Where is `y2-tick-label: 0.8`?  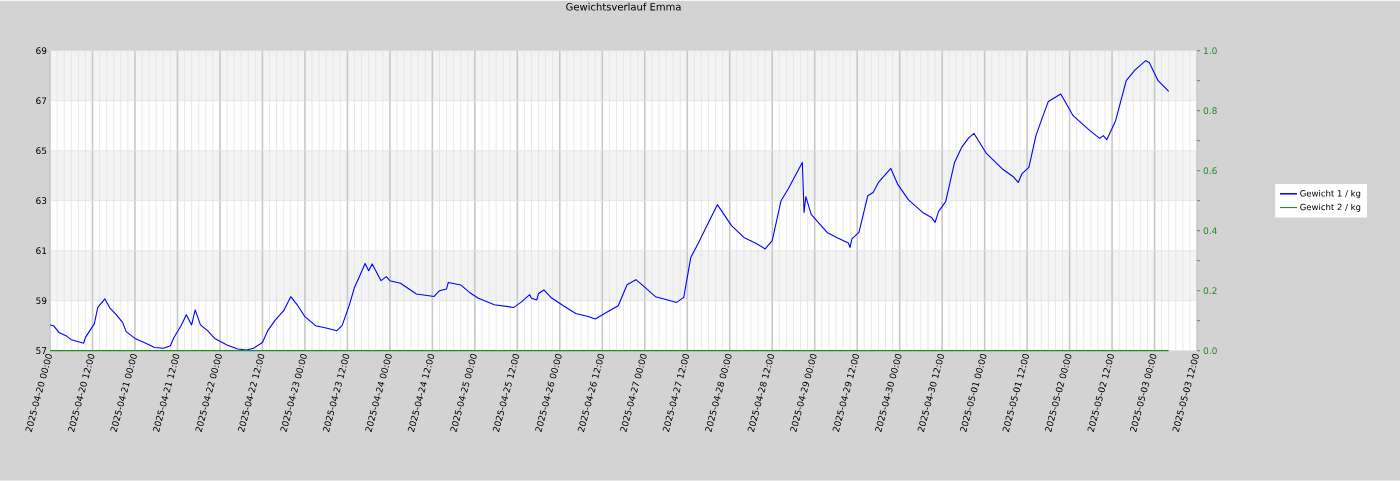 y2-tick-label: 0.8 is located at coordinates (1210, 111).